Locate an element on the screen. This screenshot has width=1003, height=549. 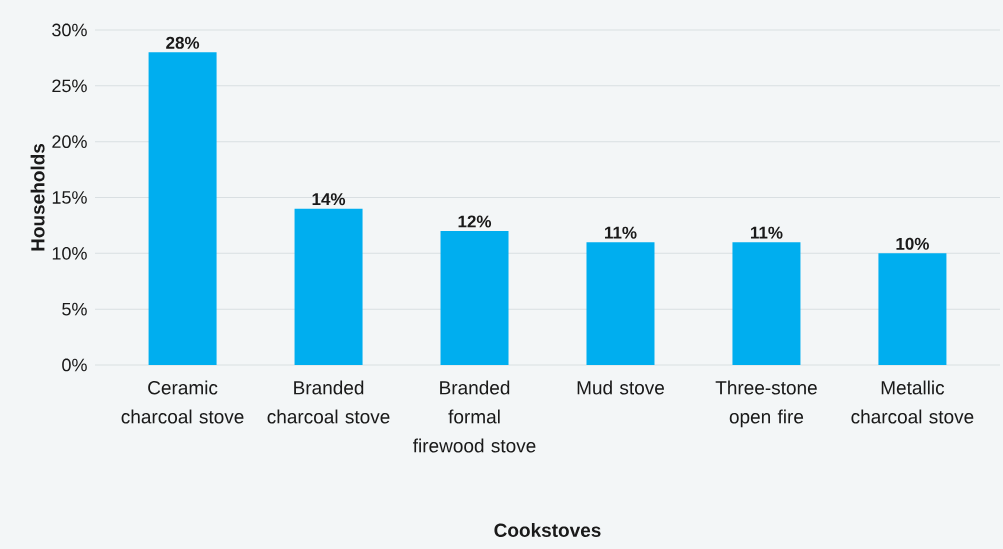
y-tick-label: 10% is located at coordinates (69, 253).